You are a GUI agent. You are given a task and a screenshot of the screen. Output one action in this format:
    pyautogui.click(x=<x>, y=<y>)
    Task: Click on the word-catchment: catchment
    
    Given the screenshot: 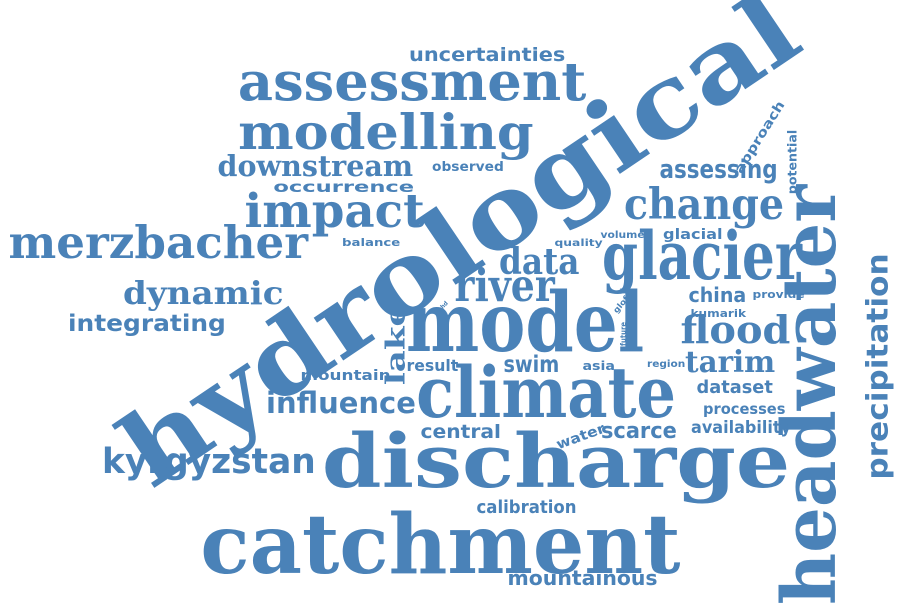 What is the action you would take?
    pyautogui.click(x=440, y=545)
    